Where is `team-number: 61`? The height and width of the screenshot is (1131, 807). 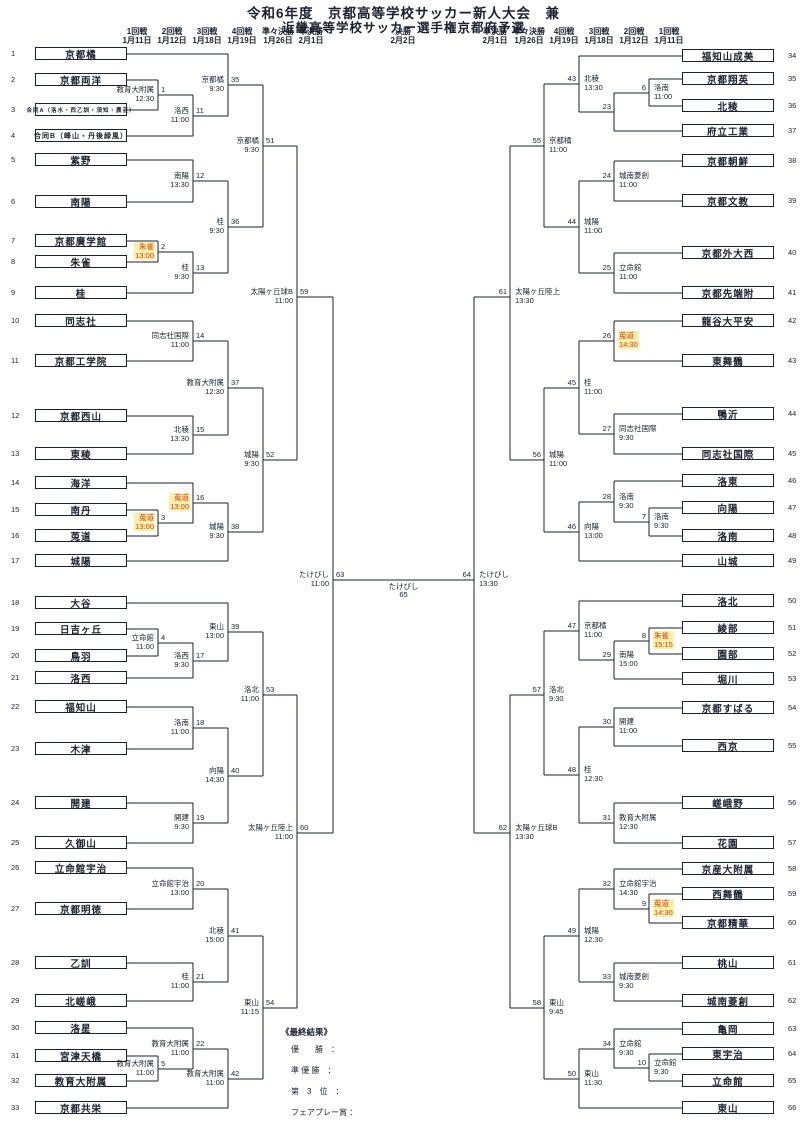
team-number: 61 is located at coordinates (792, 962).